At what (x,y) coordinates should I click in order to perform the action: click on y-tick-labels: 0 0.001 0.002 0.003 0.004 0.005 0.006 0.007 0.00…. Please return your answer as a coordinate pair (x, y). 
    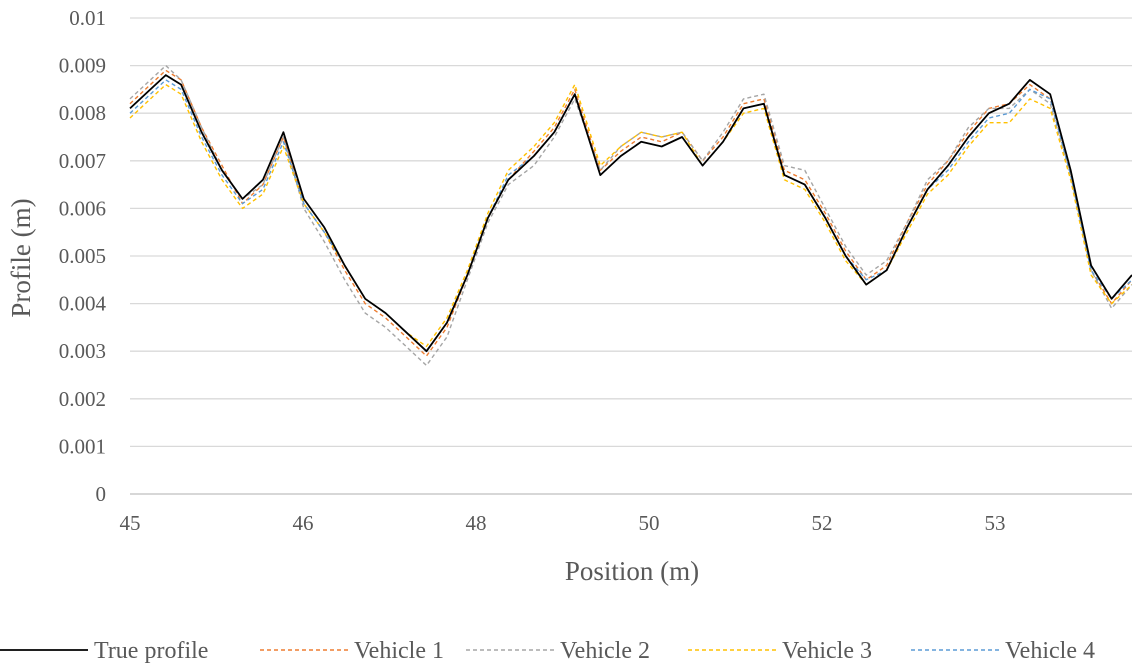
    Looking at the image, I should click on (83, 256).